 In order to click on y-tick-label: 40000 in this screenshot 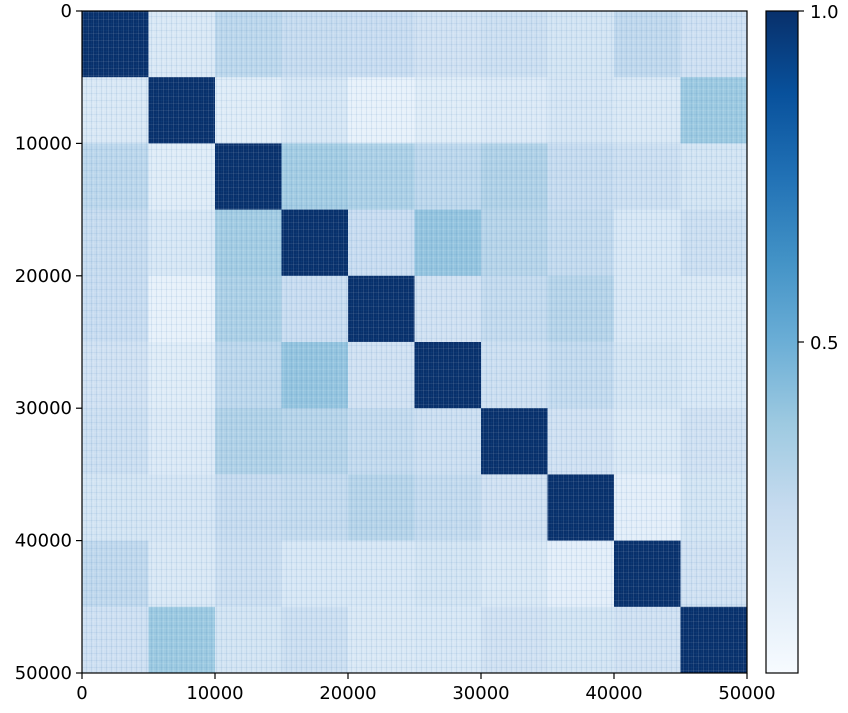, I will do `click(43, 541)`.